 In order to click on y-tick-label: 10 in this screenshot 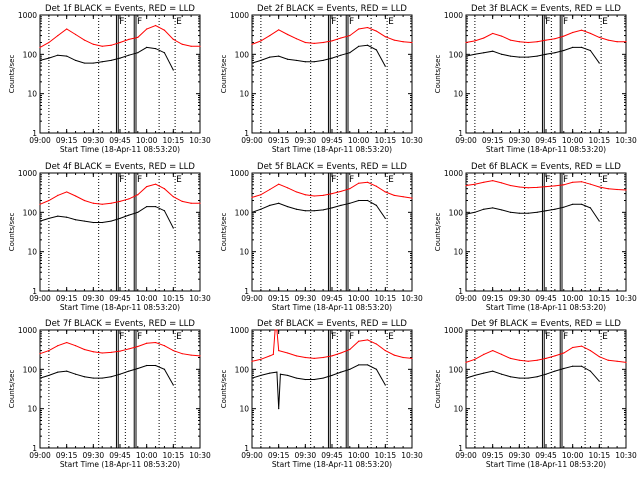, I will do `click(244, 94)`.